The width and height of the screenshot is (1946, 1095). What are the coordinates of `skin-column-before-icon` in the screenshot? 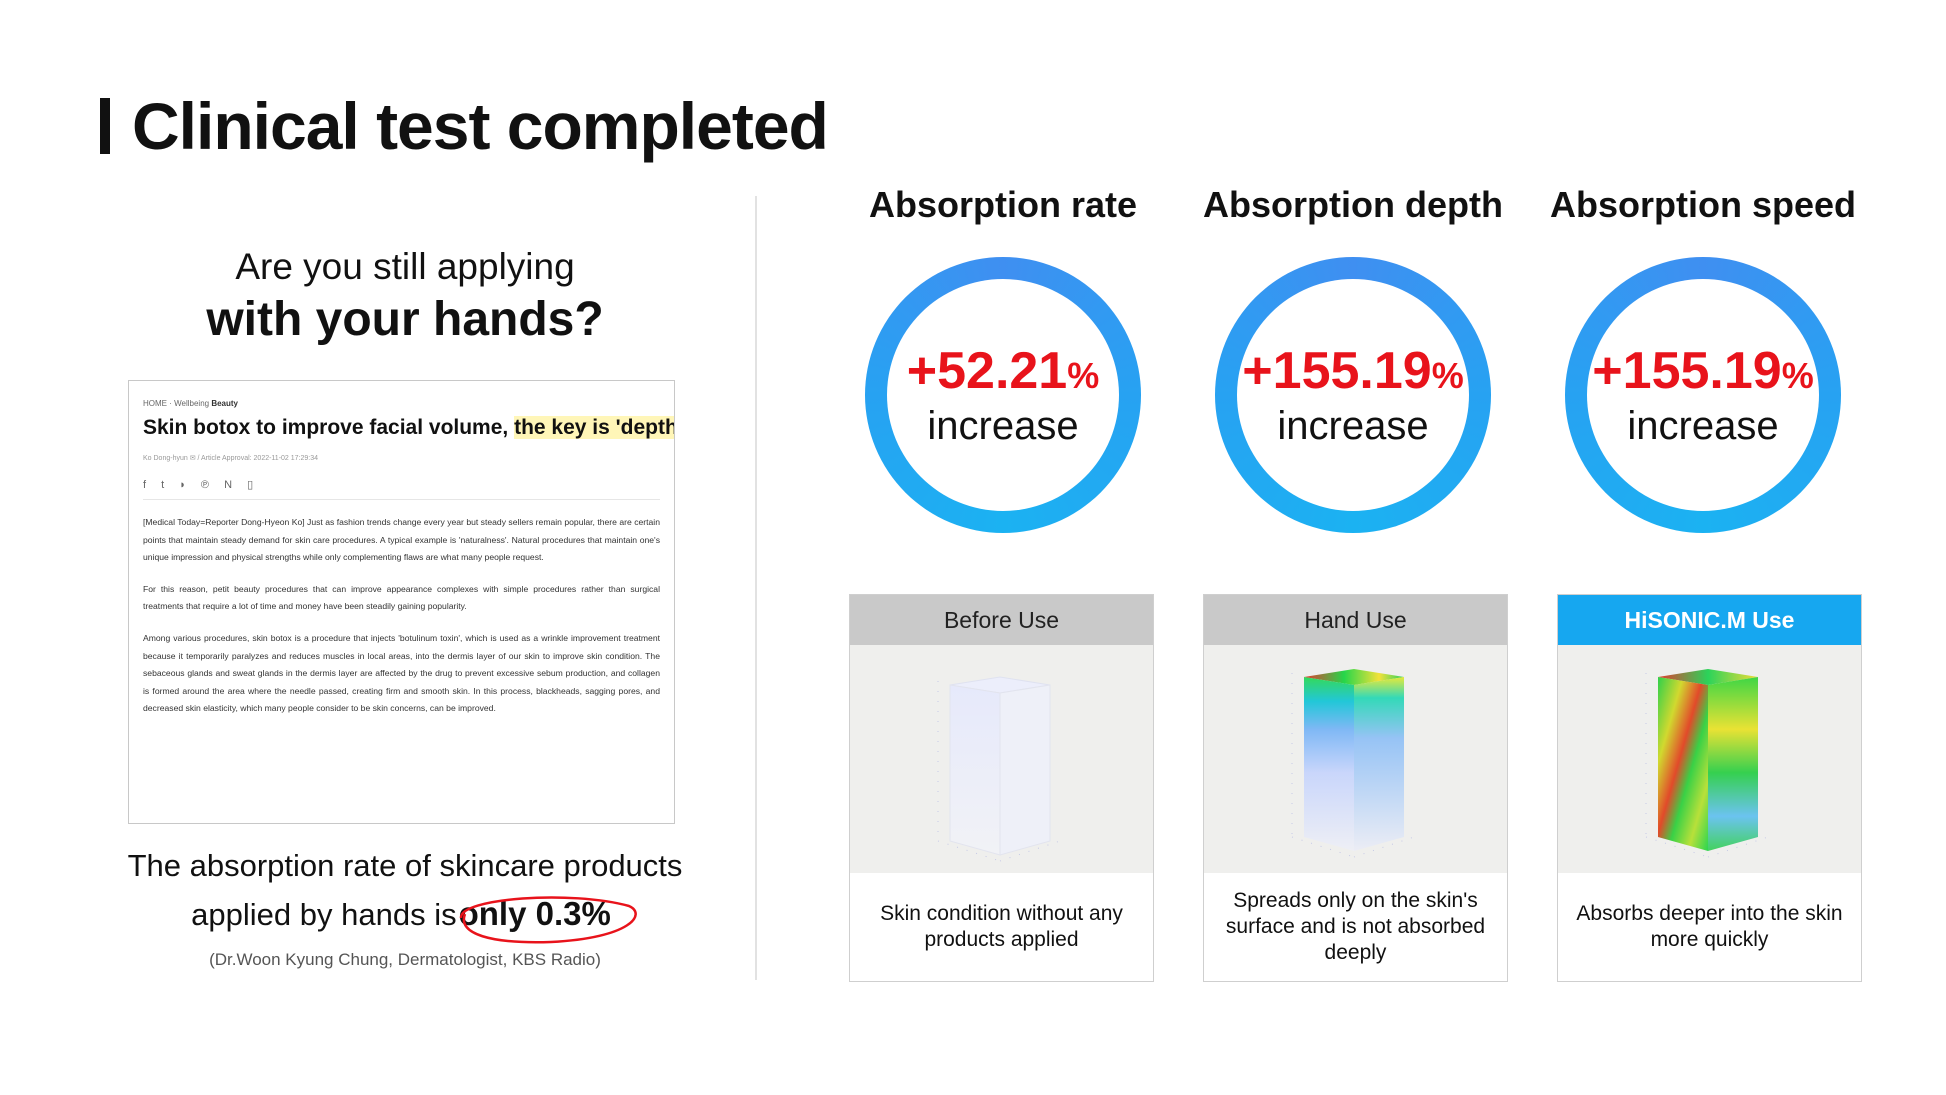 It's located at (1001, 759).